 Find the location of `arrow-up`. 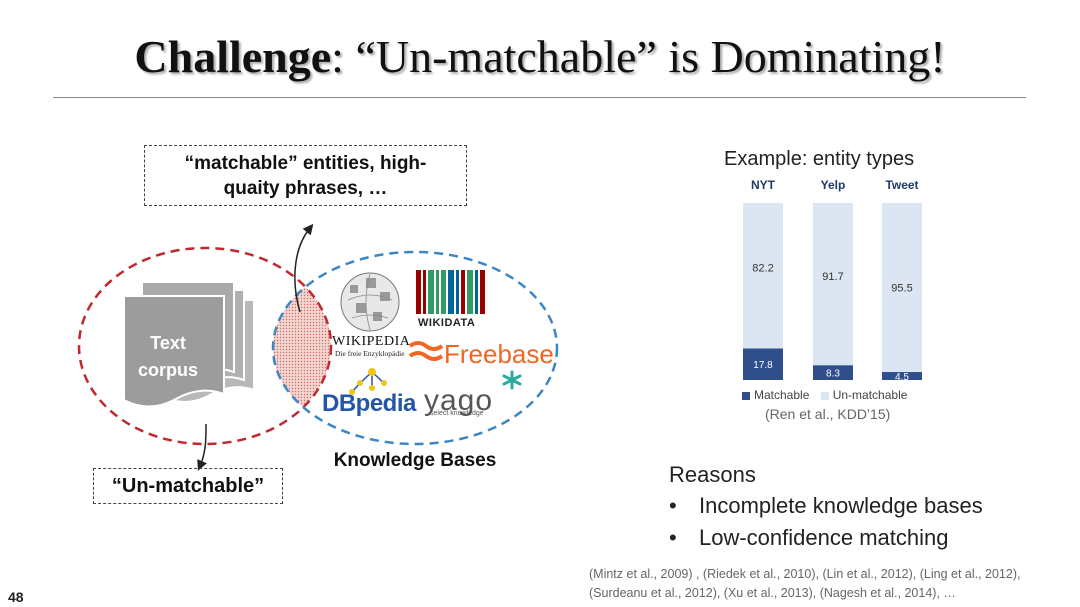

arrow-up is located at coordinates (304, 268).